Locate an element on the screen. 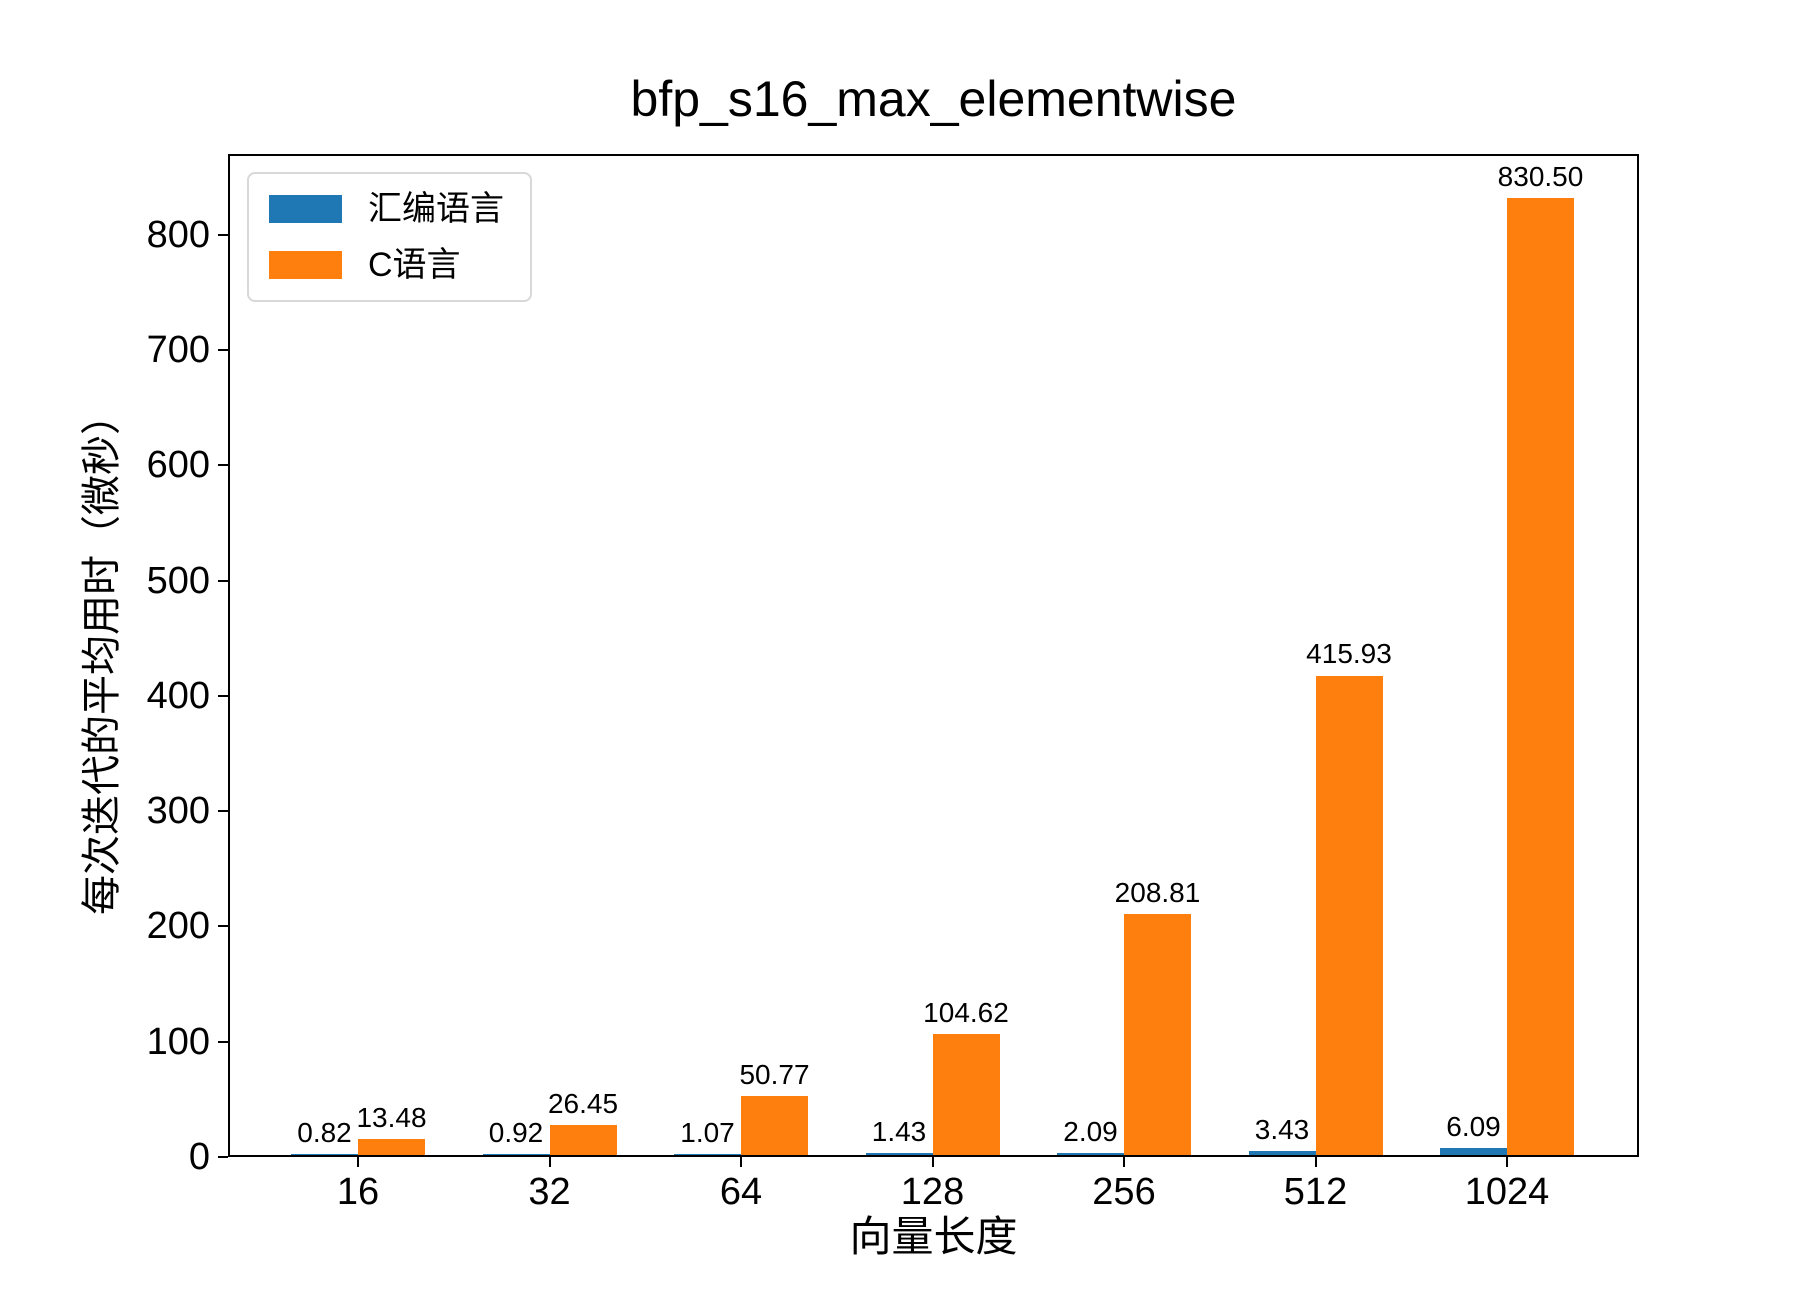  legend-series-label: C语言 is located at coordinates (414, 265).